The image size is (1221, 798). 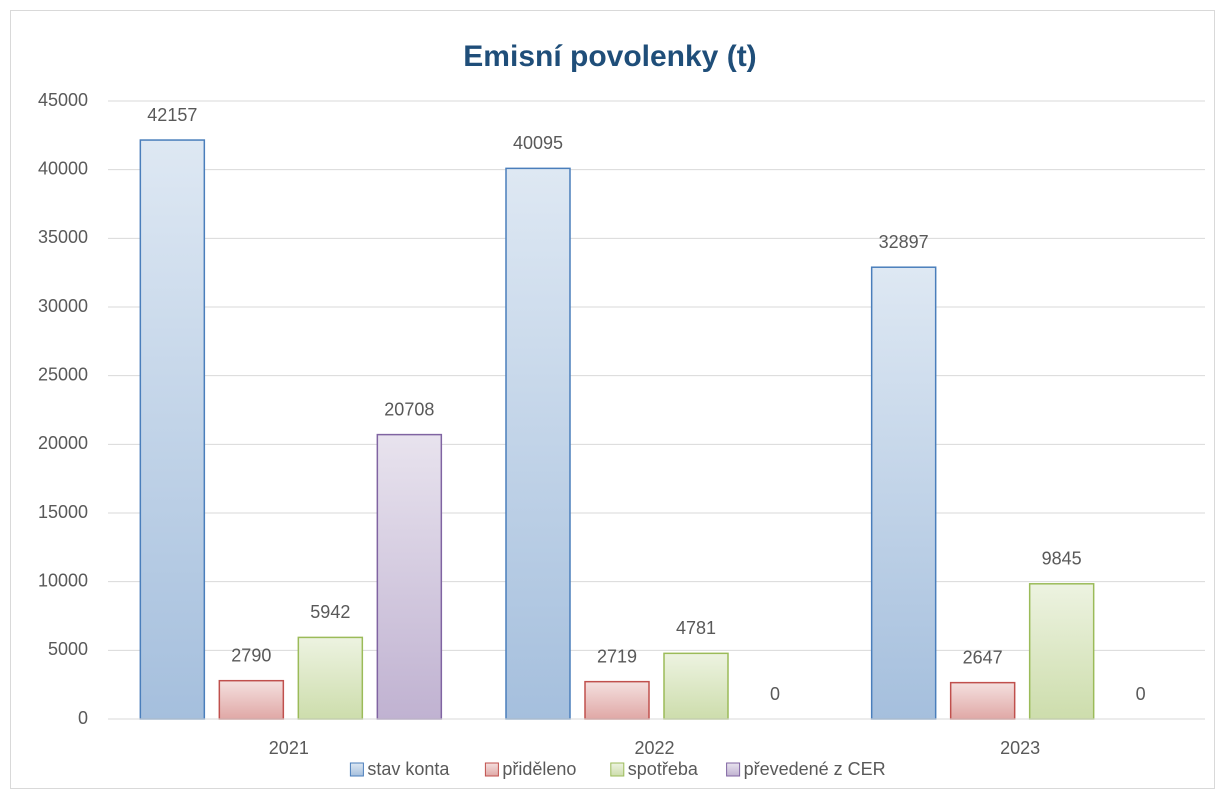 What do you see at coordinates (815, 769) in the screenshot?
I see `legend-label: převedené z CER` at bounding box center [815, 769].